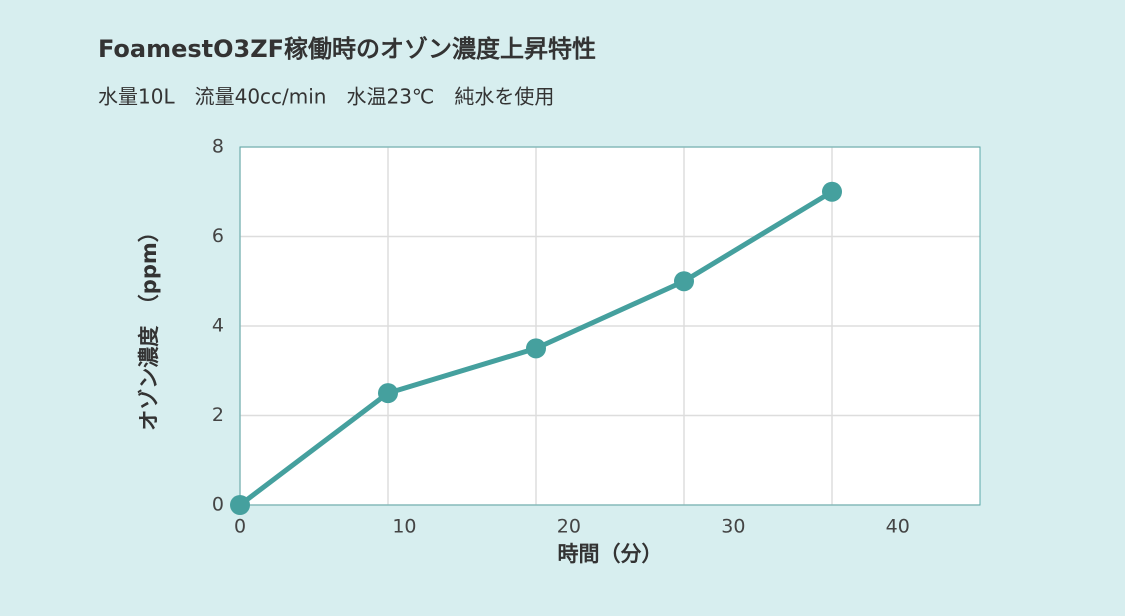 This screenshot has height=616, width=1125. Describe the element at coordinates (218, 147) in the screenshot. I see `y-tick-label: 8` at that location.